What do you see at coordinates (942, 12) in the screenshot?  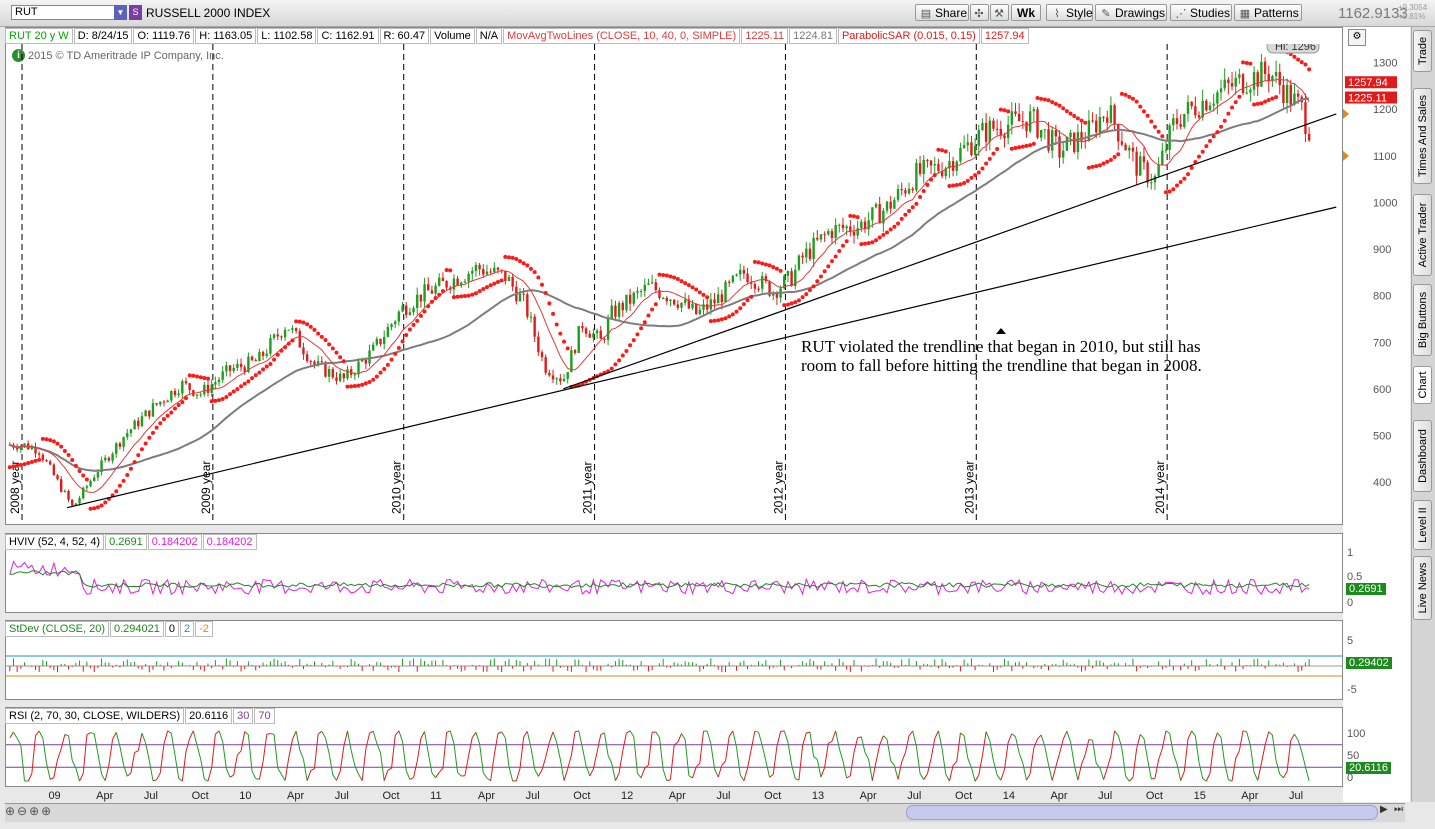 I see `share-button: ▤ Share` at bounding box center [942, 12].